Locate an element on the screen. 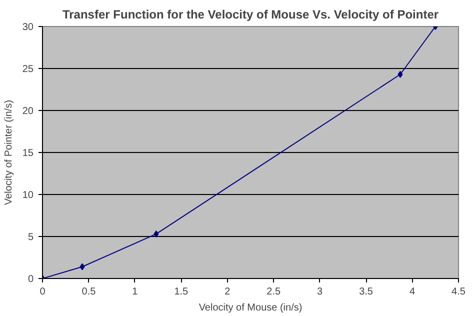 The width and height of the screenshot is (474, 316). y-tick-label: 5 is located at coordinates (31, 237).